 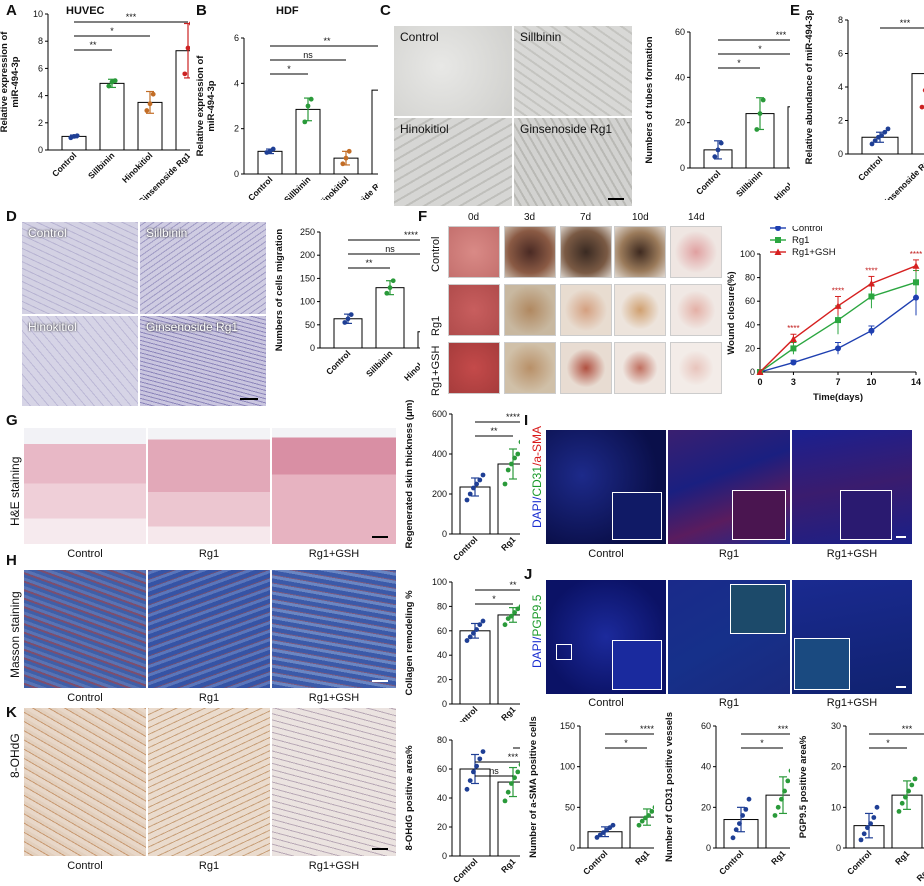 What do you see at coordinates (871, 382) in the screenshot?
I see `x-tick-label: 10` at bounding box center [871, 382].